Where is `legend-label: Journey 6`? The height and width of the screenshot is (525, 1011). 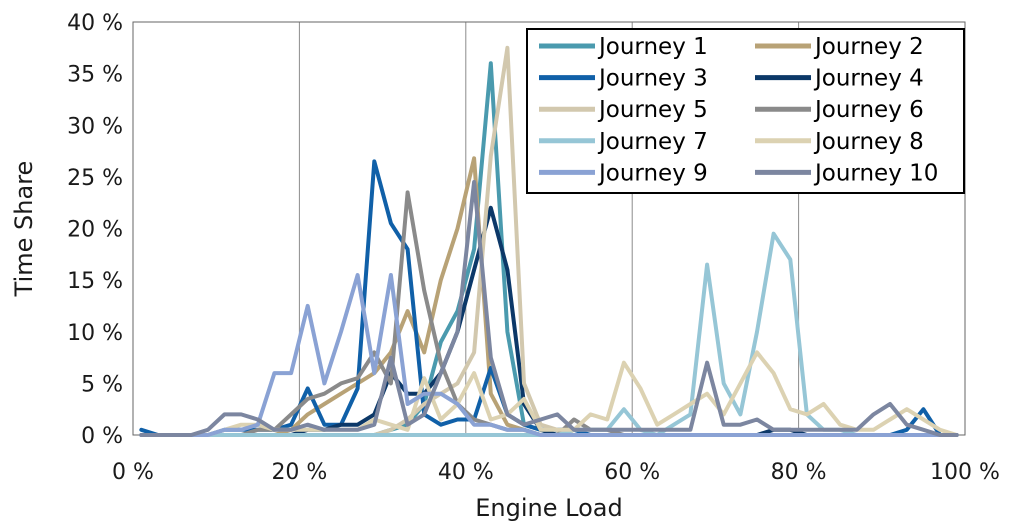 legend-label: Journey 6 is located at coordinates (868, 110).